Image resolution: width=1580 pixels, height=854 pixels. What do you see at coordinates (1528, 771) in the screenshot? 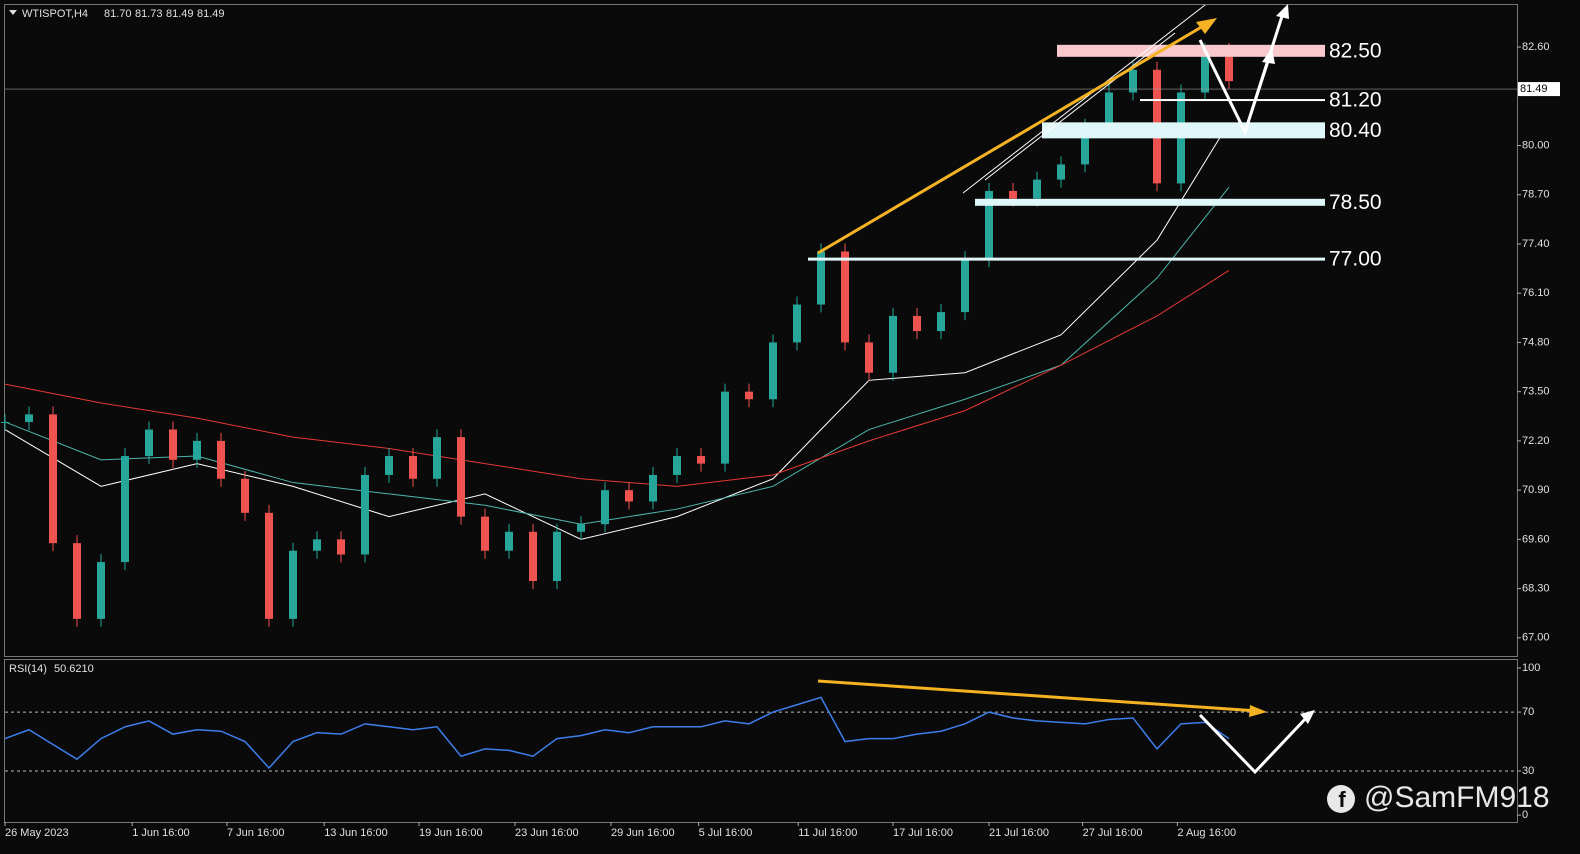
I see `y-tick-label: 30` at bounding box center [1528, 771].